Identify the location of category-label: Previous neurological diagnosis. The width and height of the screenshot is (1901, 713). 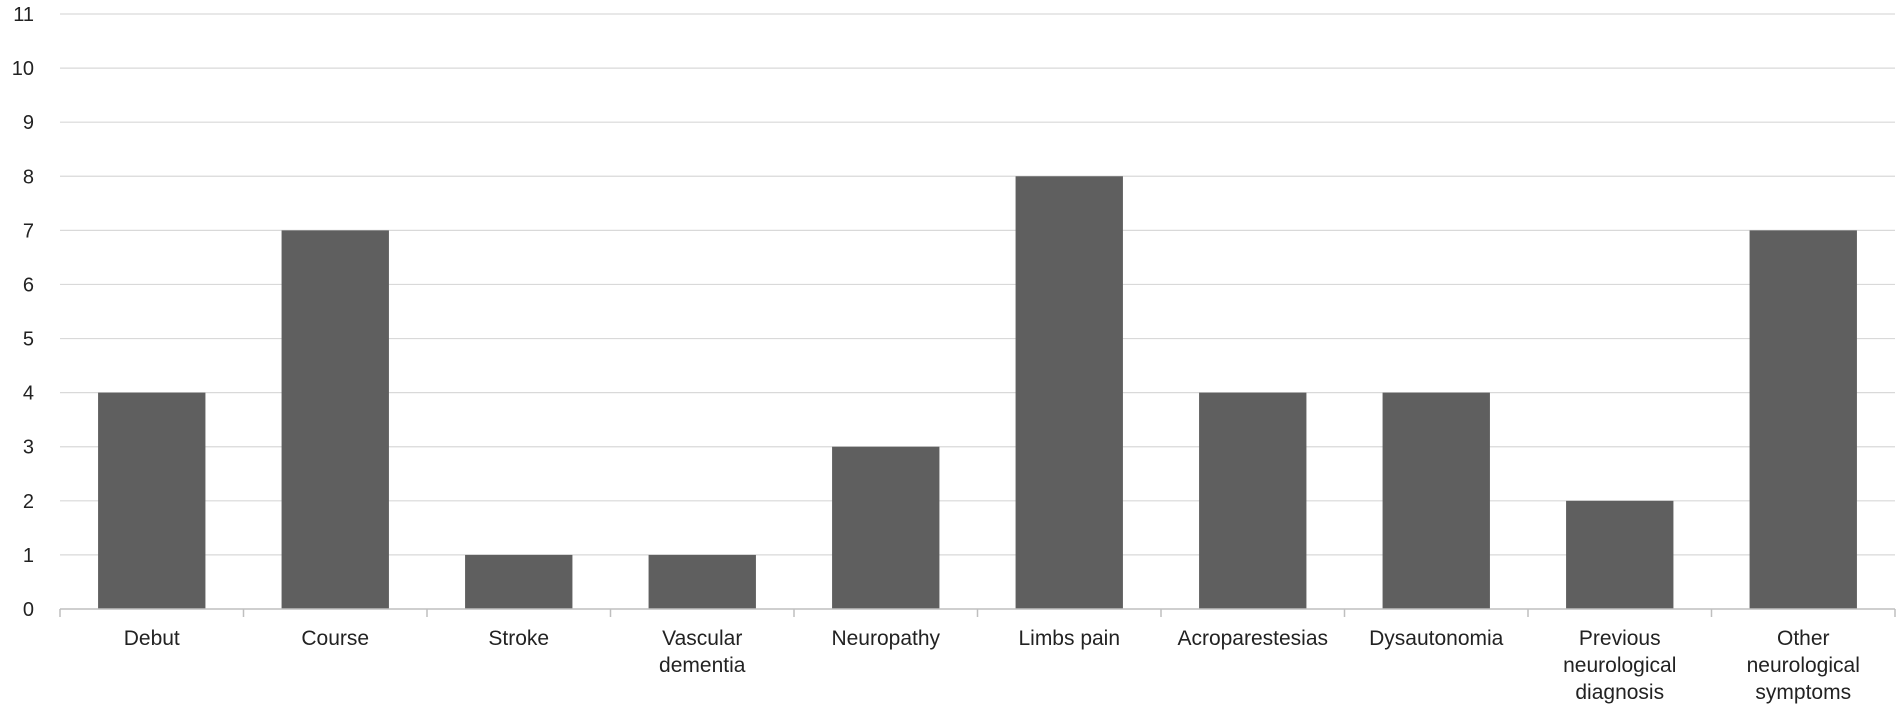
(1619, 665).